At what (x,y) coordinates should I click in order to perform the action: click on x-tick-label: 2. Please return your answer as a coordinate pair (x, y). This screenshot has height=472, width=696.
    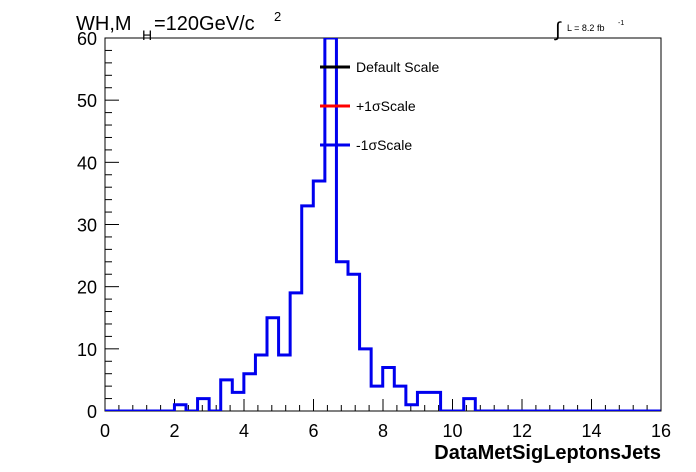
    Looking at the image, I should click on (174, 431).